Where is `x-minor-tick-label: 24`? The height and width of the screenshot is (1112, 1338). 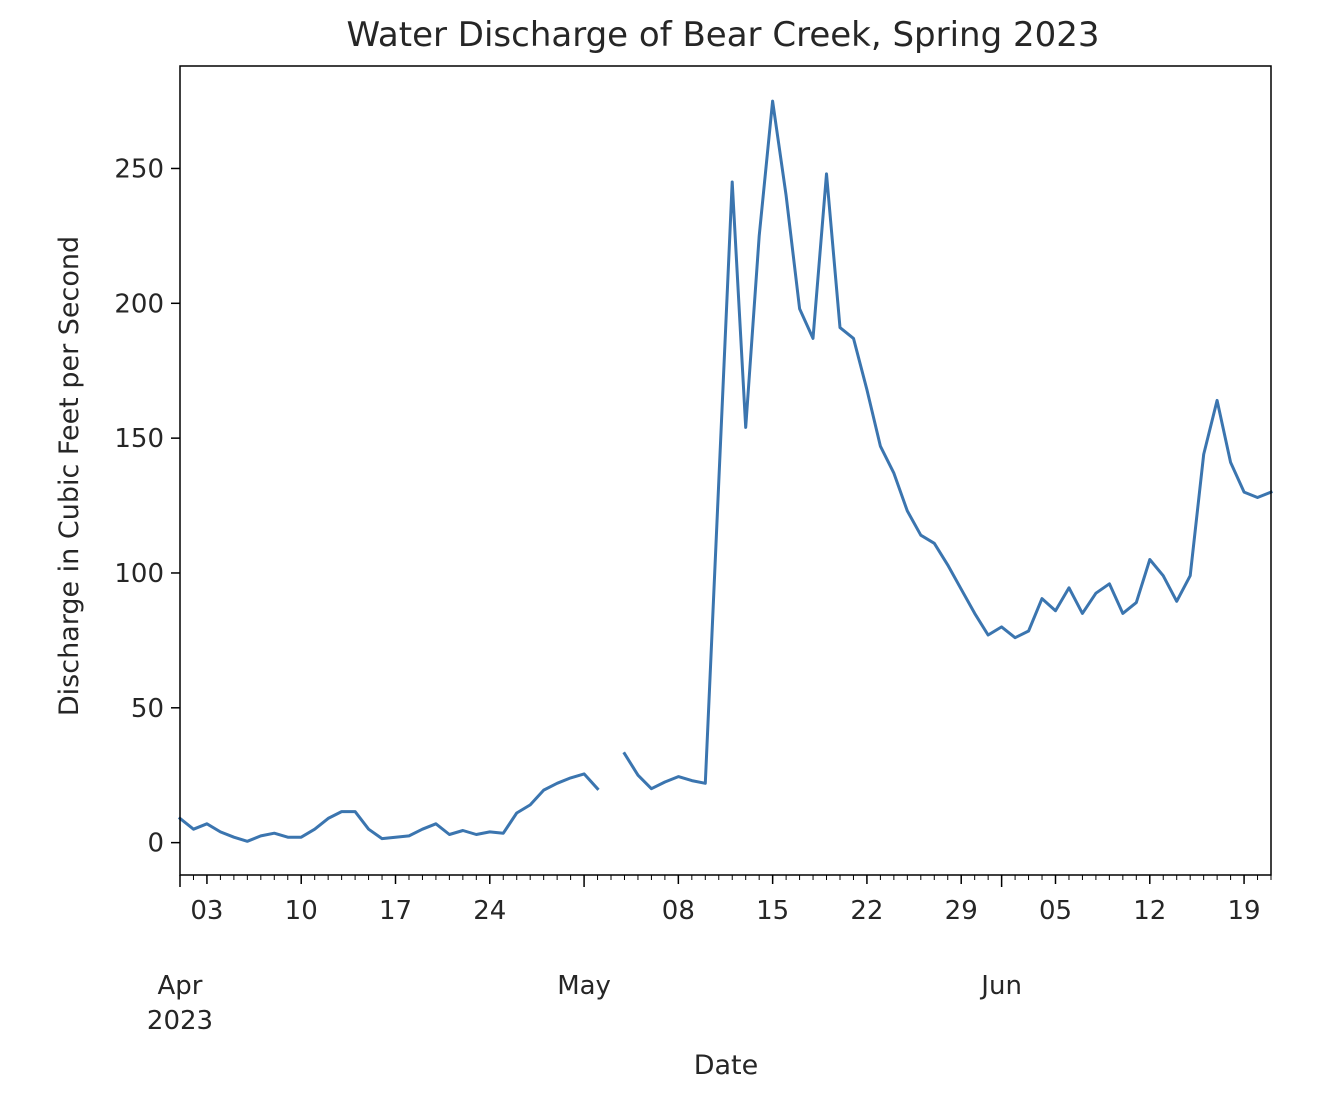 x-minor-tick-label: 24 is located at coordinates (489, 911).